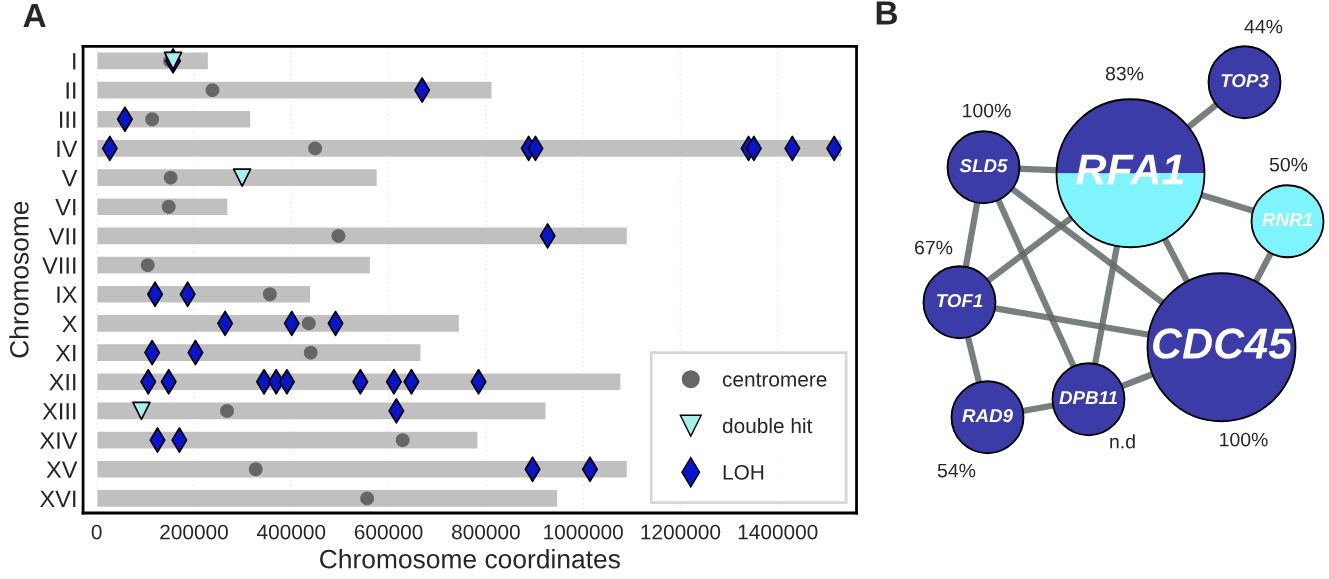  Describe the element at coordinates (767, 425) in the screenshot. I see `legend-label: double hit` at that location.